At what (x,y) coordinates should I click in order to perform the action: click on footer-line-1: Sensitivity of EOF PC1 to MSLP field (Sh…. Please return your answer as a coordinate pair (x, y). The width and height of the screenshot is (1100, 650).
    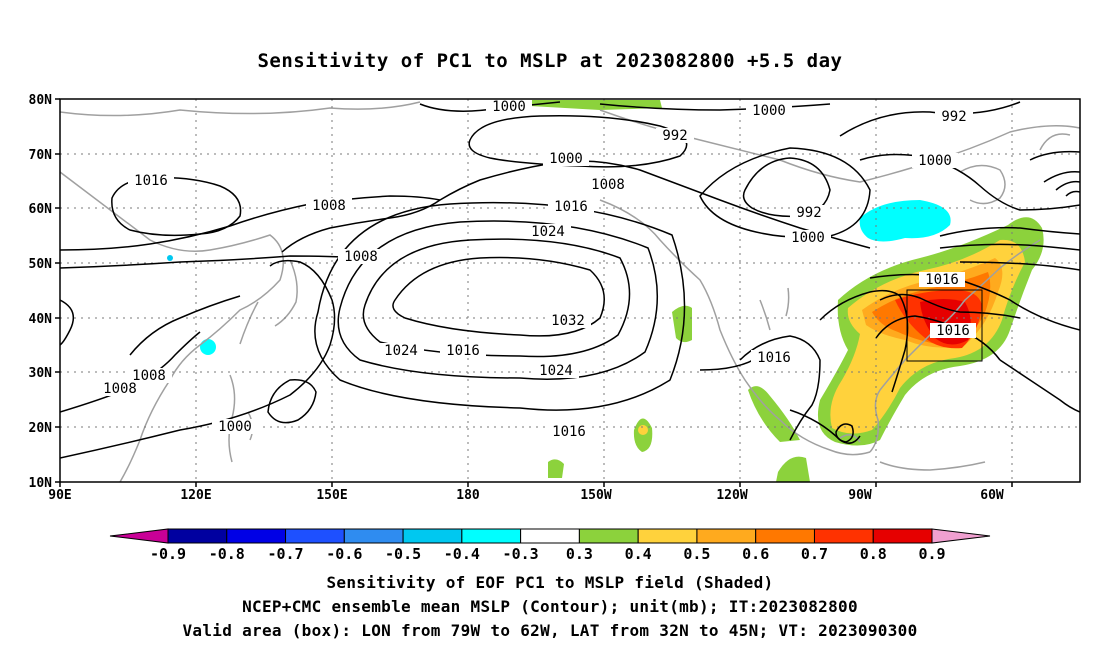
    Looking at the image, I should click on (550, 582).